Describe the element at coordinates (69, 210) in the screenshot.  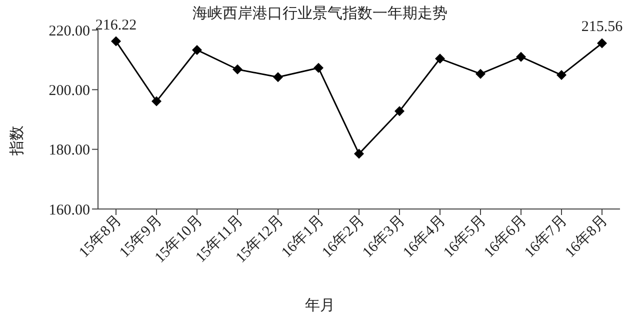
I see `y-tick-label: 160.00` at that location.